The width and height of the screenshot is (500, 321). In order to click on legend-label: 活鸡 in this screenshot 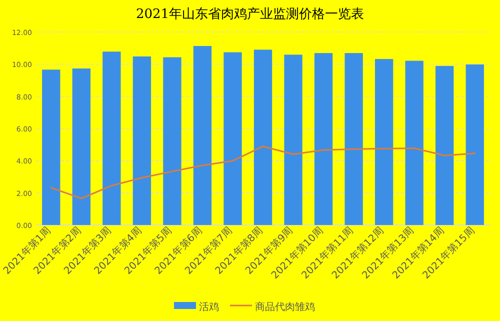, I will do `click(209, 307)`.